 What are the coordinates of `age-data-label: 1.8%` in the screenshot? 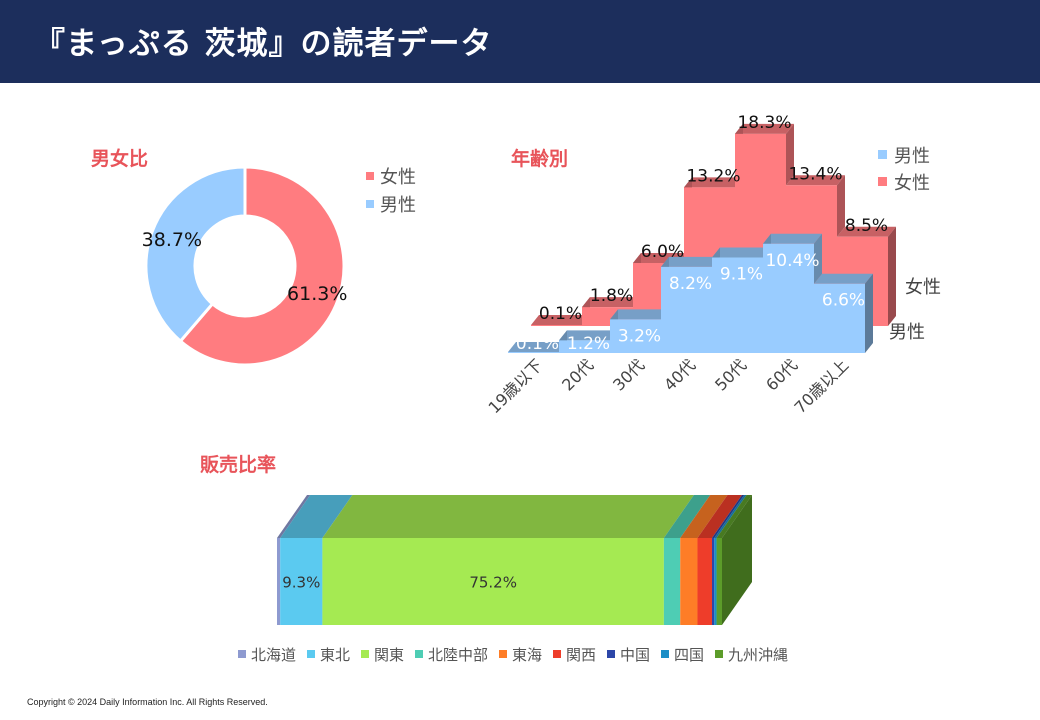 It's located at (611, 296).